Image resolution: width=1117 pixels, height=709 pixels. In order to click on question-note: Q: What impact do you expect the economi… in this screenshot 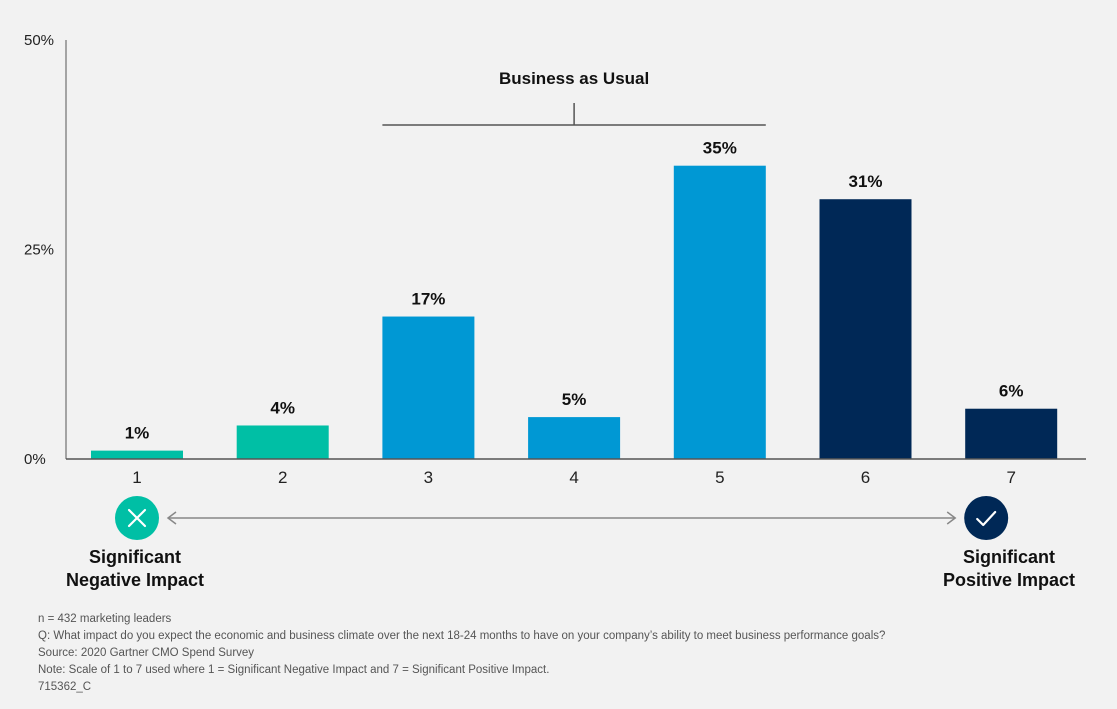, I will do `click(462, 636)`.